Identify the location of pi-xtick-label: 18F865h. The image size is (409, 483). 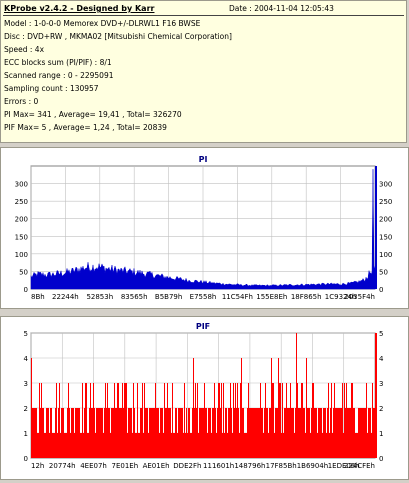
(306, 297).